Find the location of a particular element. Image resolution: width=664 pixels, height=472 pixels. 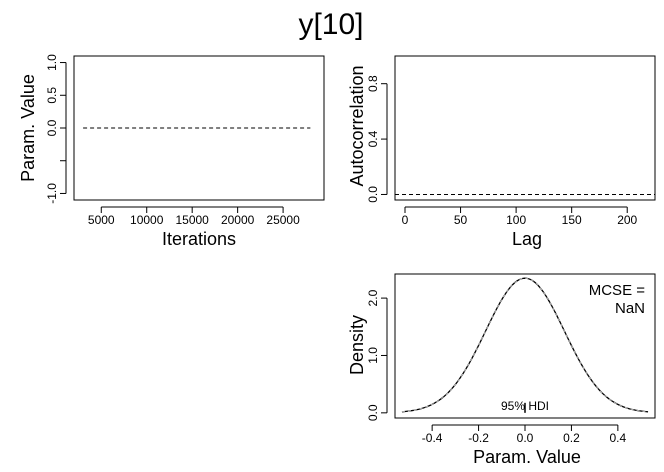

acf-y-tick-label: 0.0 is located at coordinates (373, 194).